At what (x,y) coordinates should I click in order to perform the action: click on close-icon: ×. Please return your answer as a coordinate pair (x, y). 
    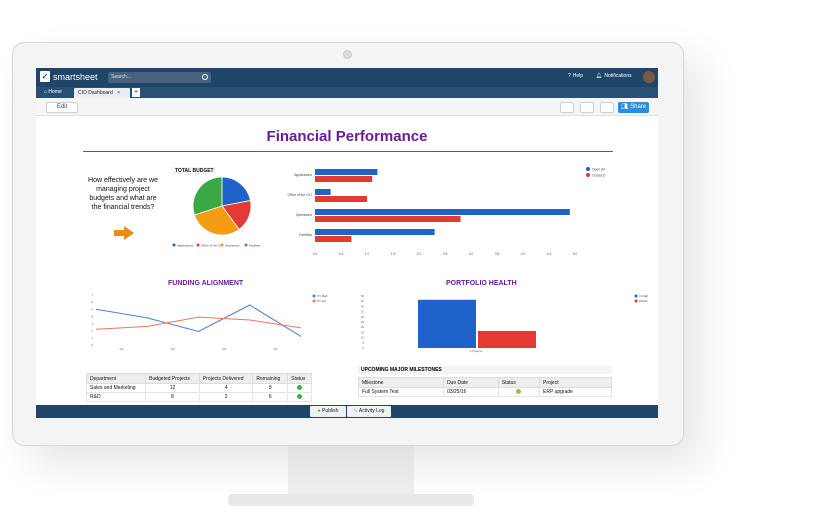
    Looking at the image, I should click on (119, 93).